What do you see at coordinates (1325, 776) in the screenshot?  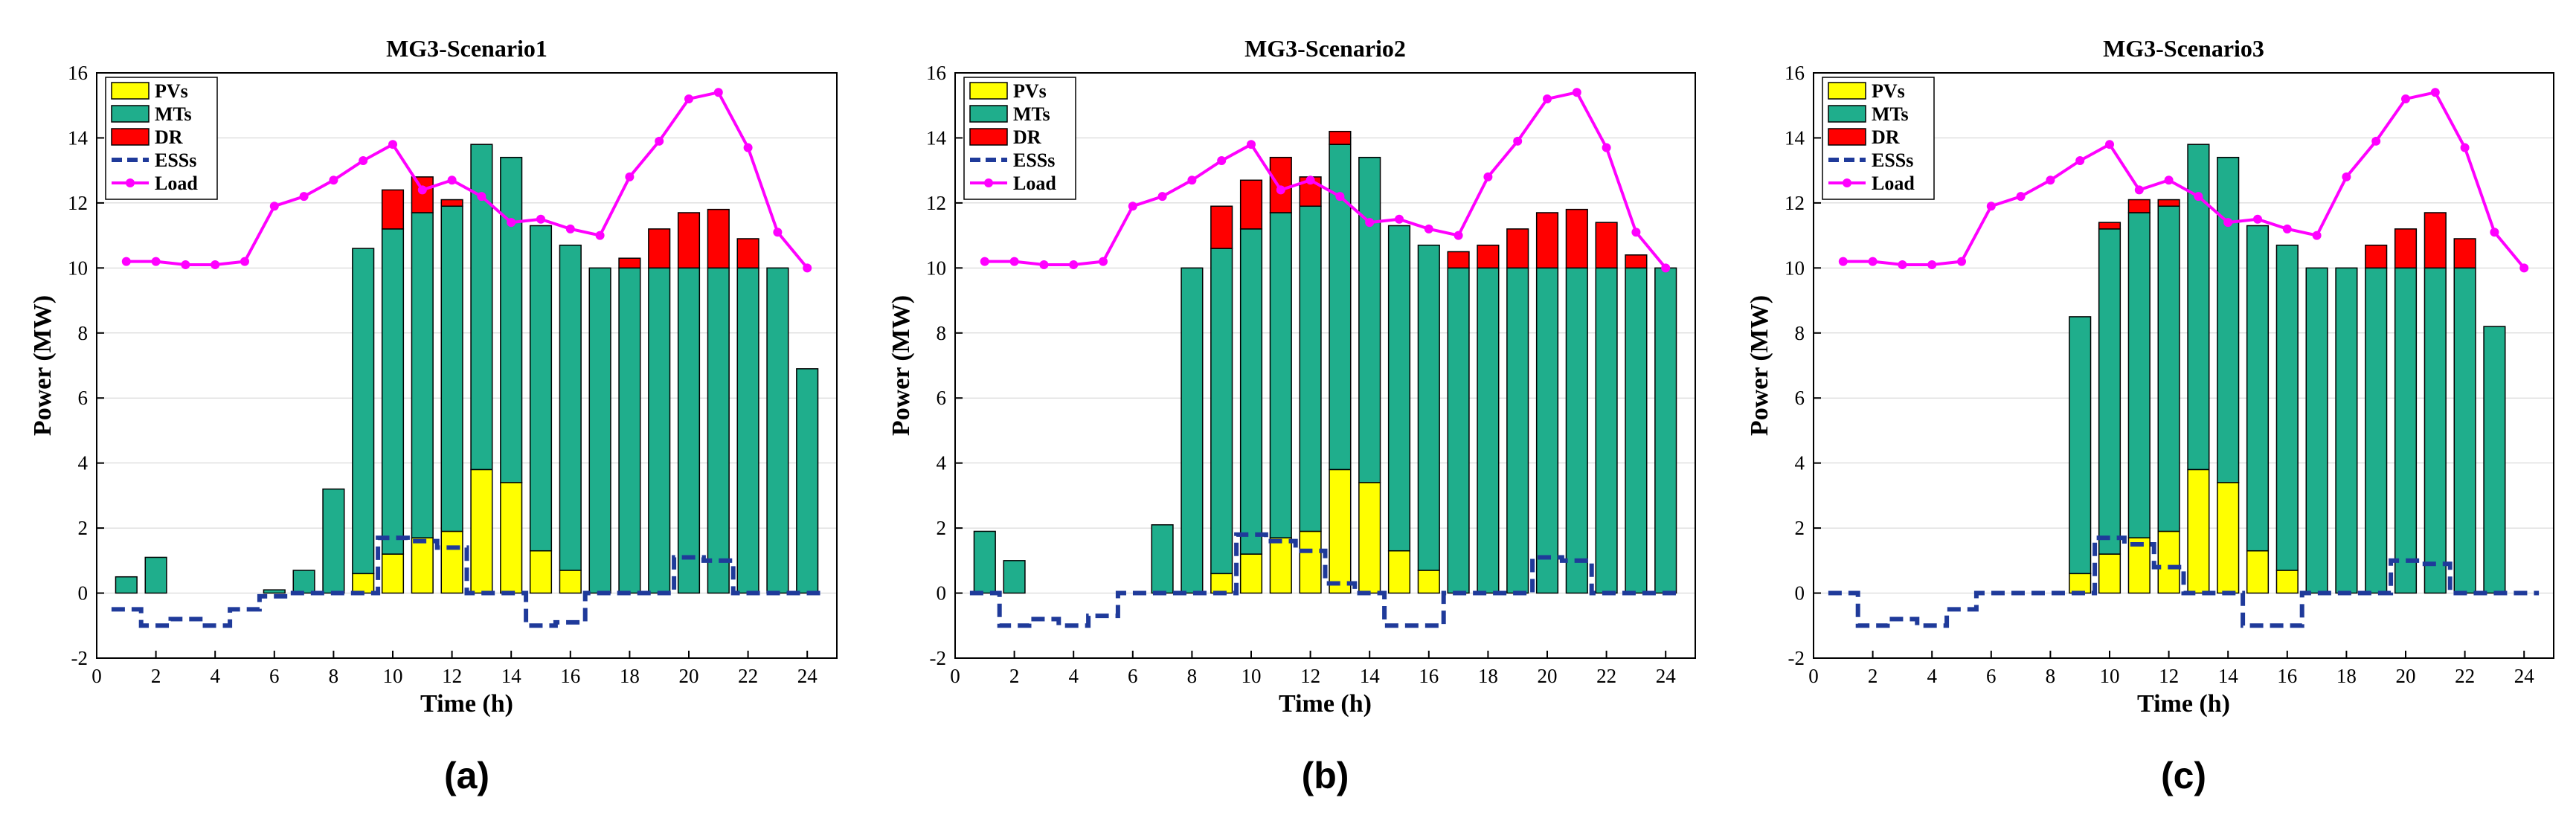 I see `p1-panel-label: (b)` at bounding box center [1325, 776].